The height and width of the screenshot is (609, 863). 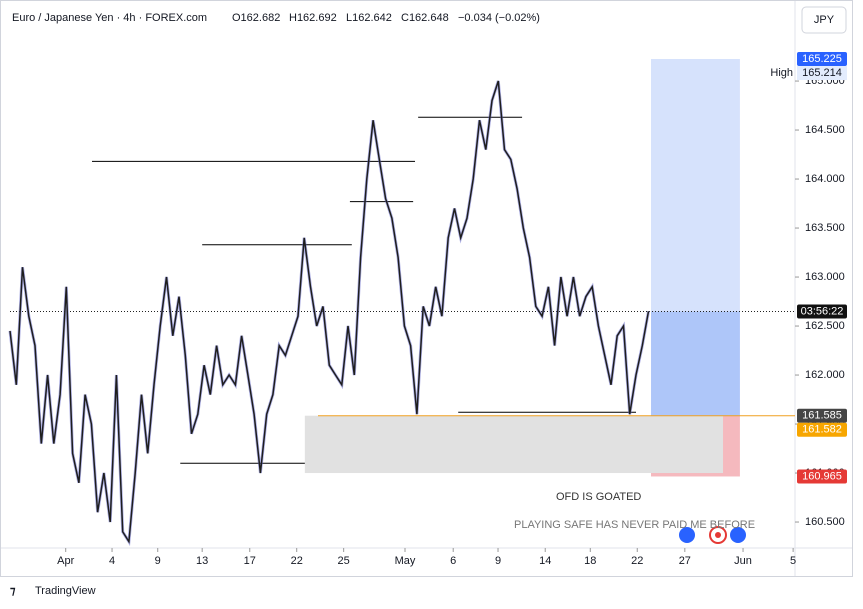 What do you see at coordinates (634, 525) in the screenshot?
I see `annotation: PLAYING SAFE HAS NEVER PAID ME BEFORE` at bounding box center [634, 525].